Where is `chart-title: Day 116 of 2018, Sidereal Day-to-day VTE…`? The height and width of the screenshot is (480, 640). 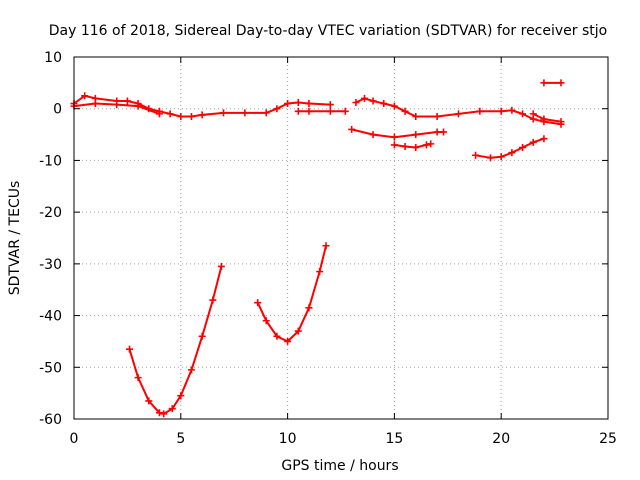
chart-title: Day 116 of 2018, Sidereal Day-to-day VTE… is located at coordinates (328, 31).